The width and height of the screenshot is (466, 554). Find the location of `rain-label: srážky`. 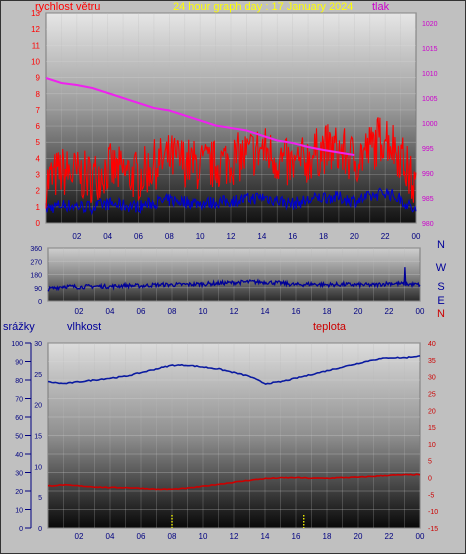

rain-label: srážky is located at coordinates (19, 327).